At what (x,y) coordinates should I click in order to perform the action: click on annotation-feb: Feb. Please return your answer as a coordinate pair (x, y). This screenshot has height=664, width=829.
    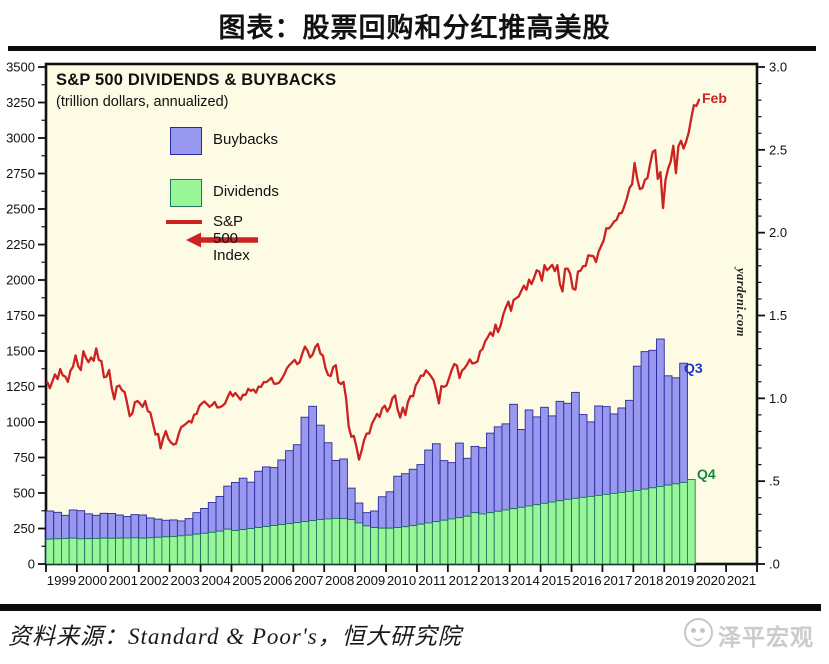
    Looking at the image, I should click on (714, 98).